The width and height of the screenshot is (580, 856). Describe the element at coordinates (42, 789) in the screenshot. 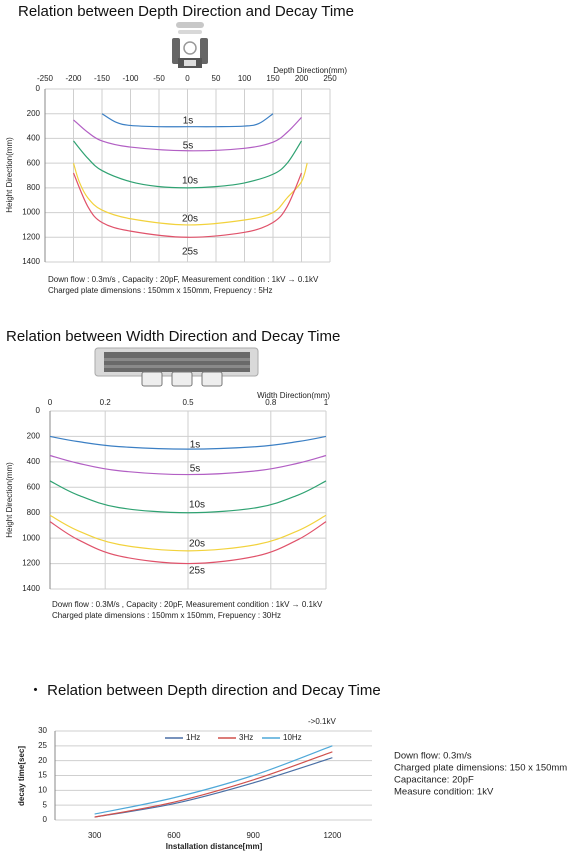

I see `y-tick-label: 10` at that location.